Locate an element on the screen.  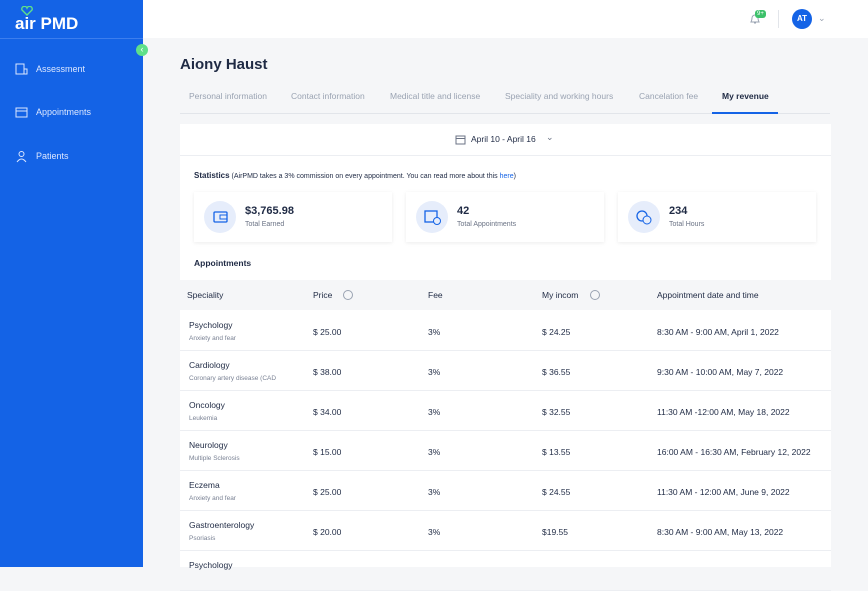
avatar: AT is located at coordinates (802, 19).